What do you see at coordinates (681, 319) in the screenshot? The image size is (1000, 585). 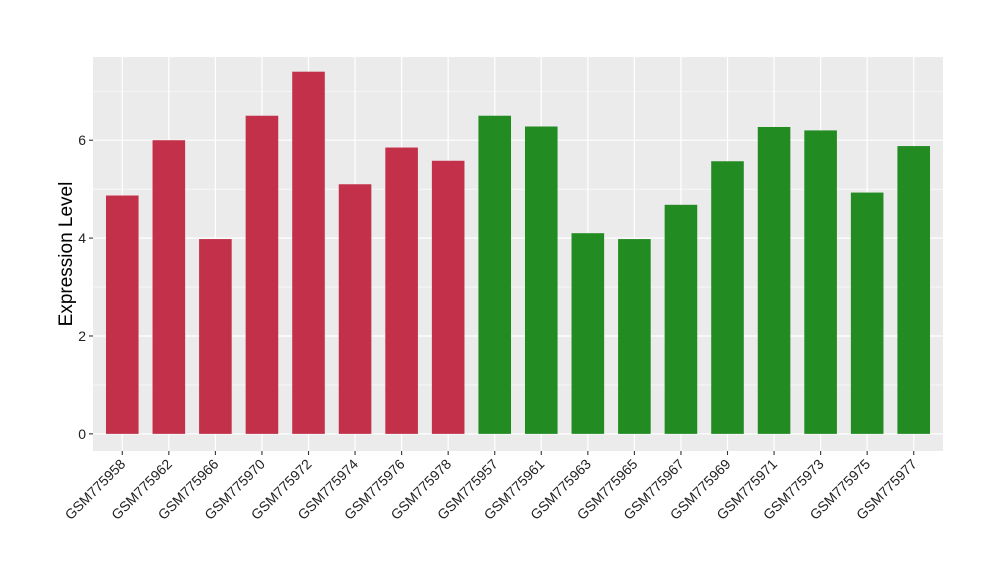 I see `bar-GSM775967` at bounding box center [681, 319].